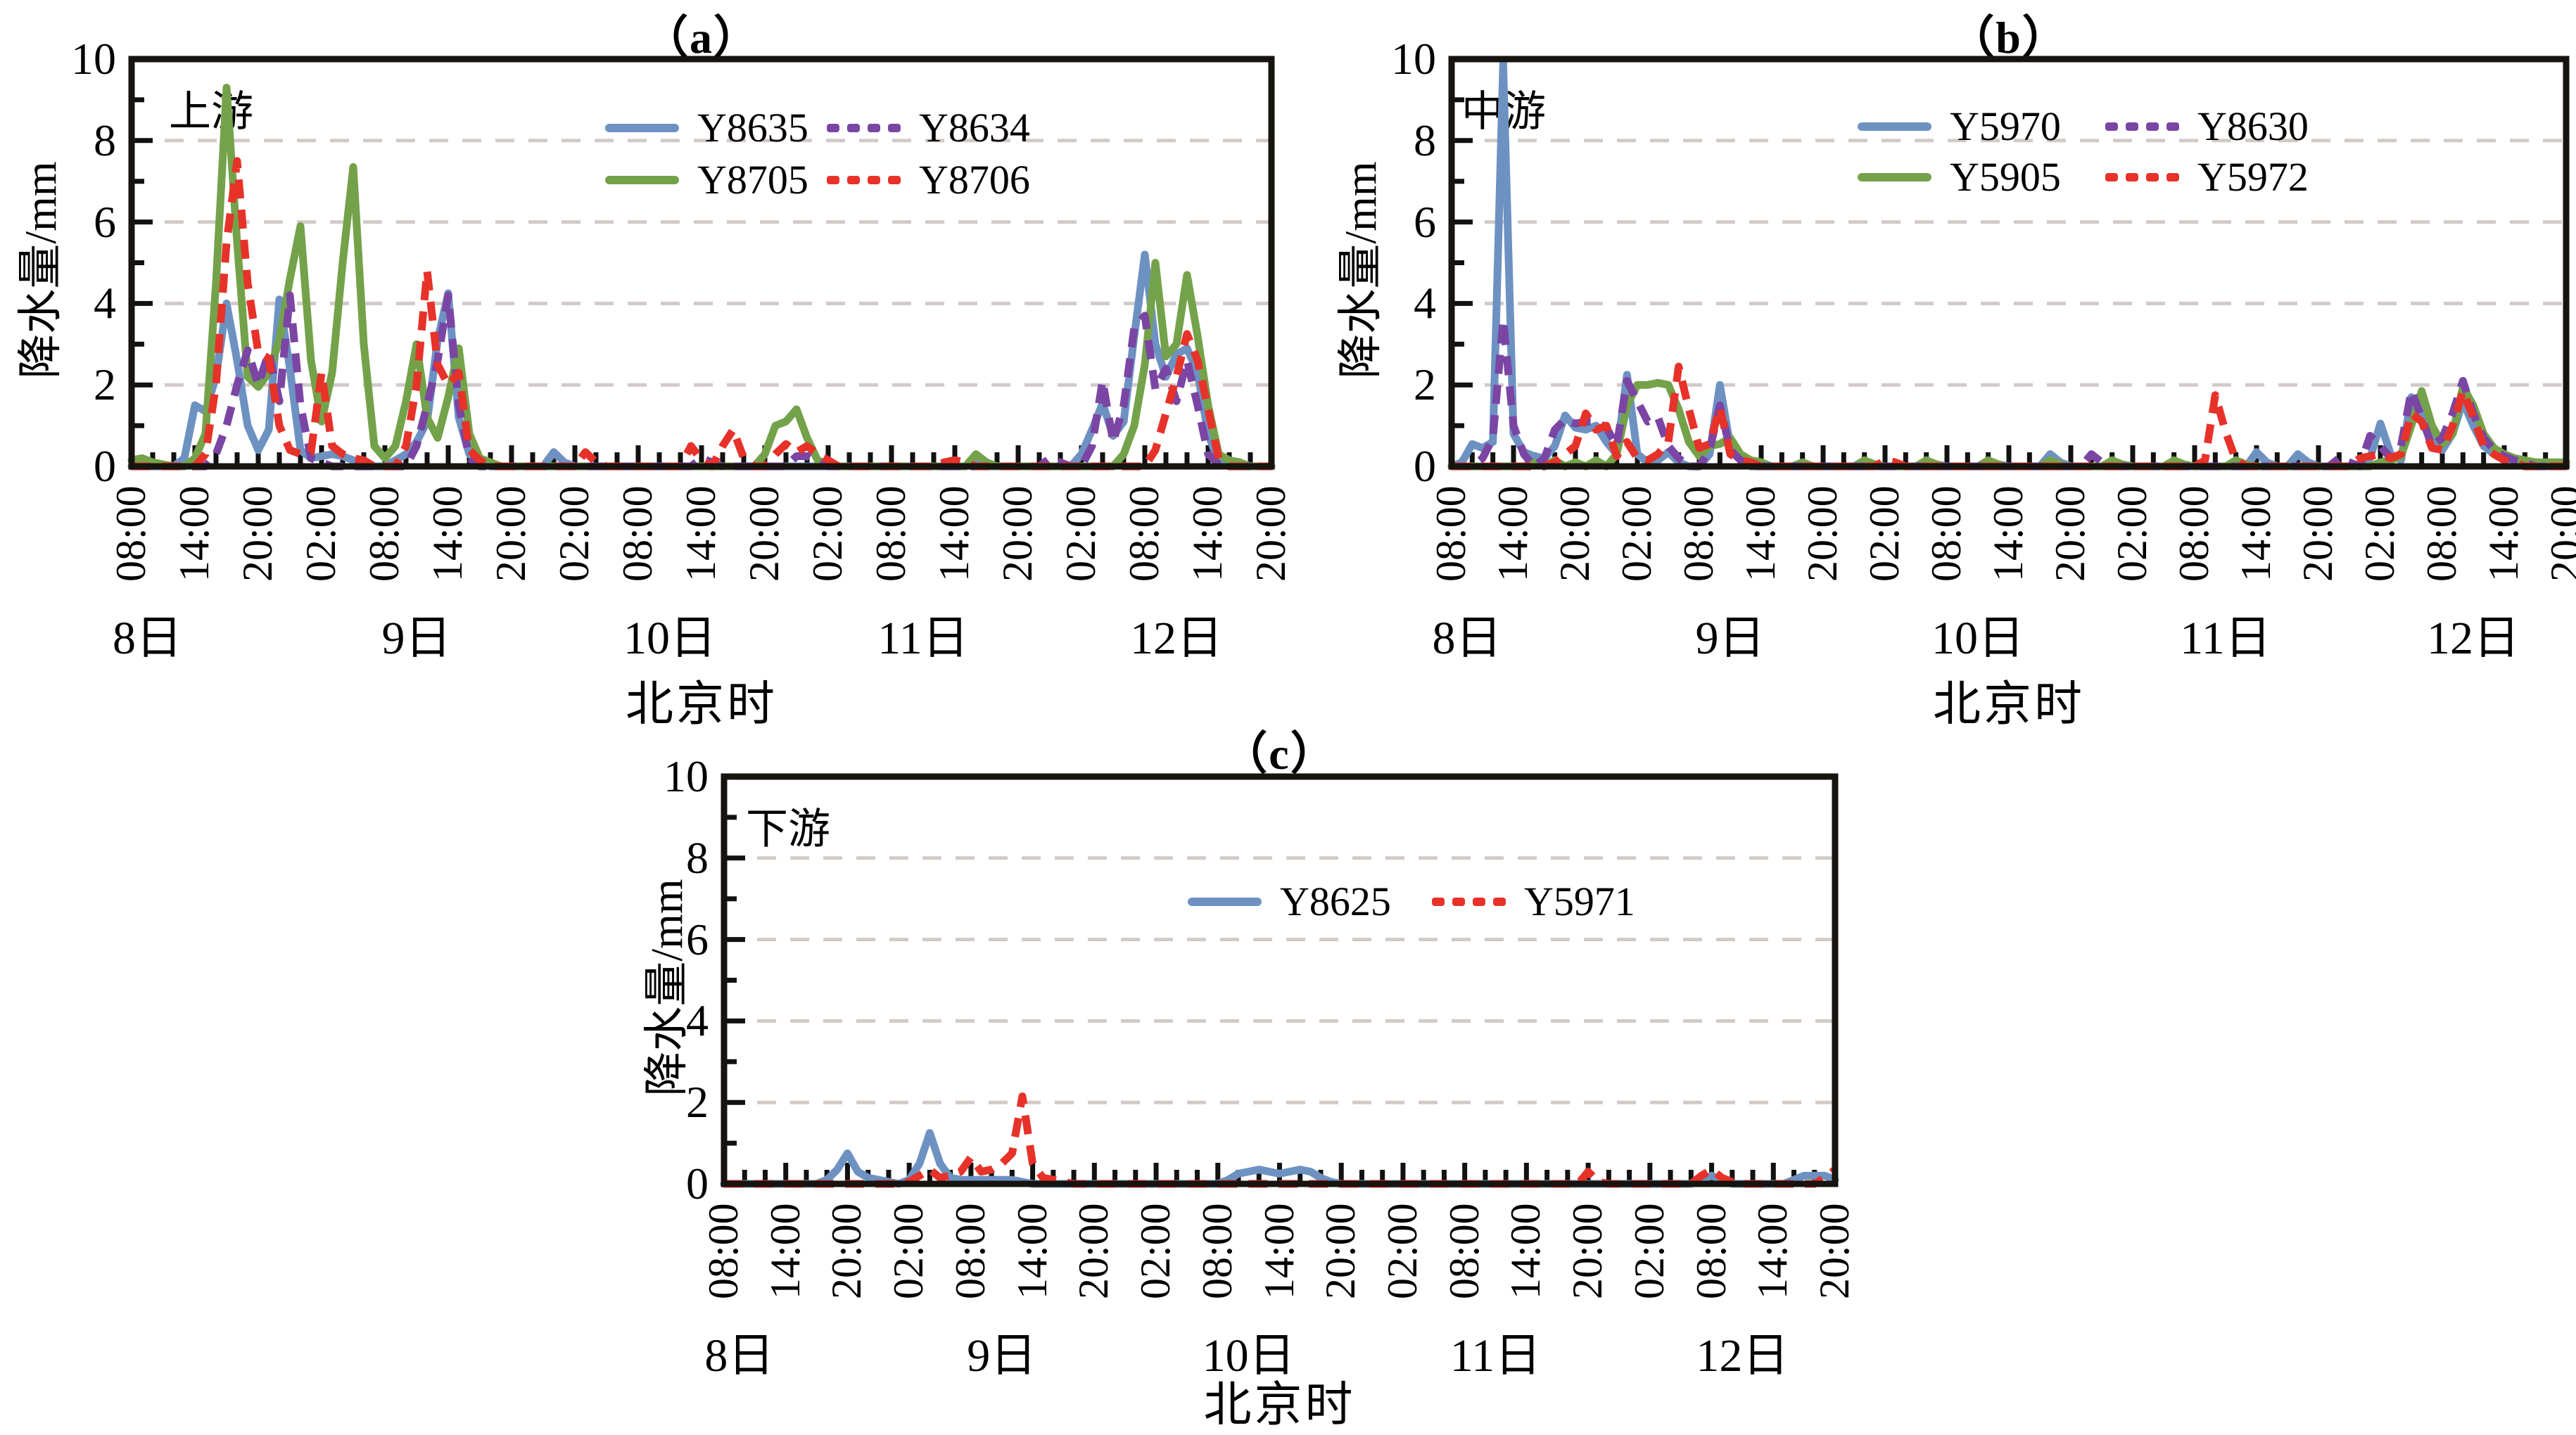  What do you see at coordinates (2253, 177) in the screenshot?
I see `legend-label: Y5972` at bounding box center [2253, 177].